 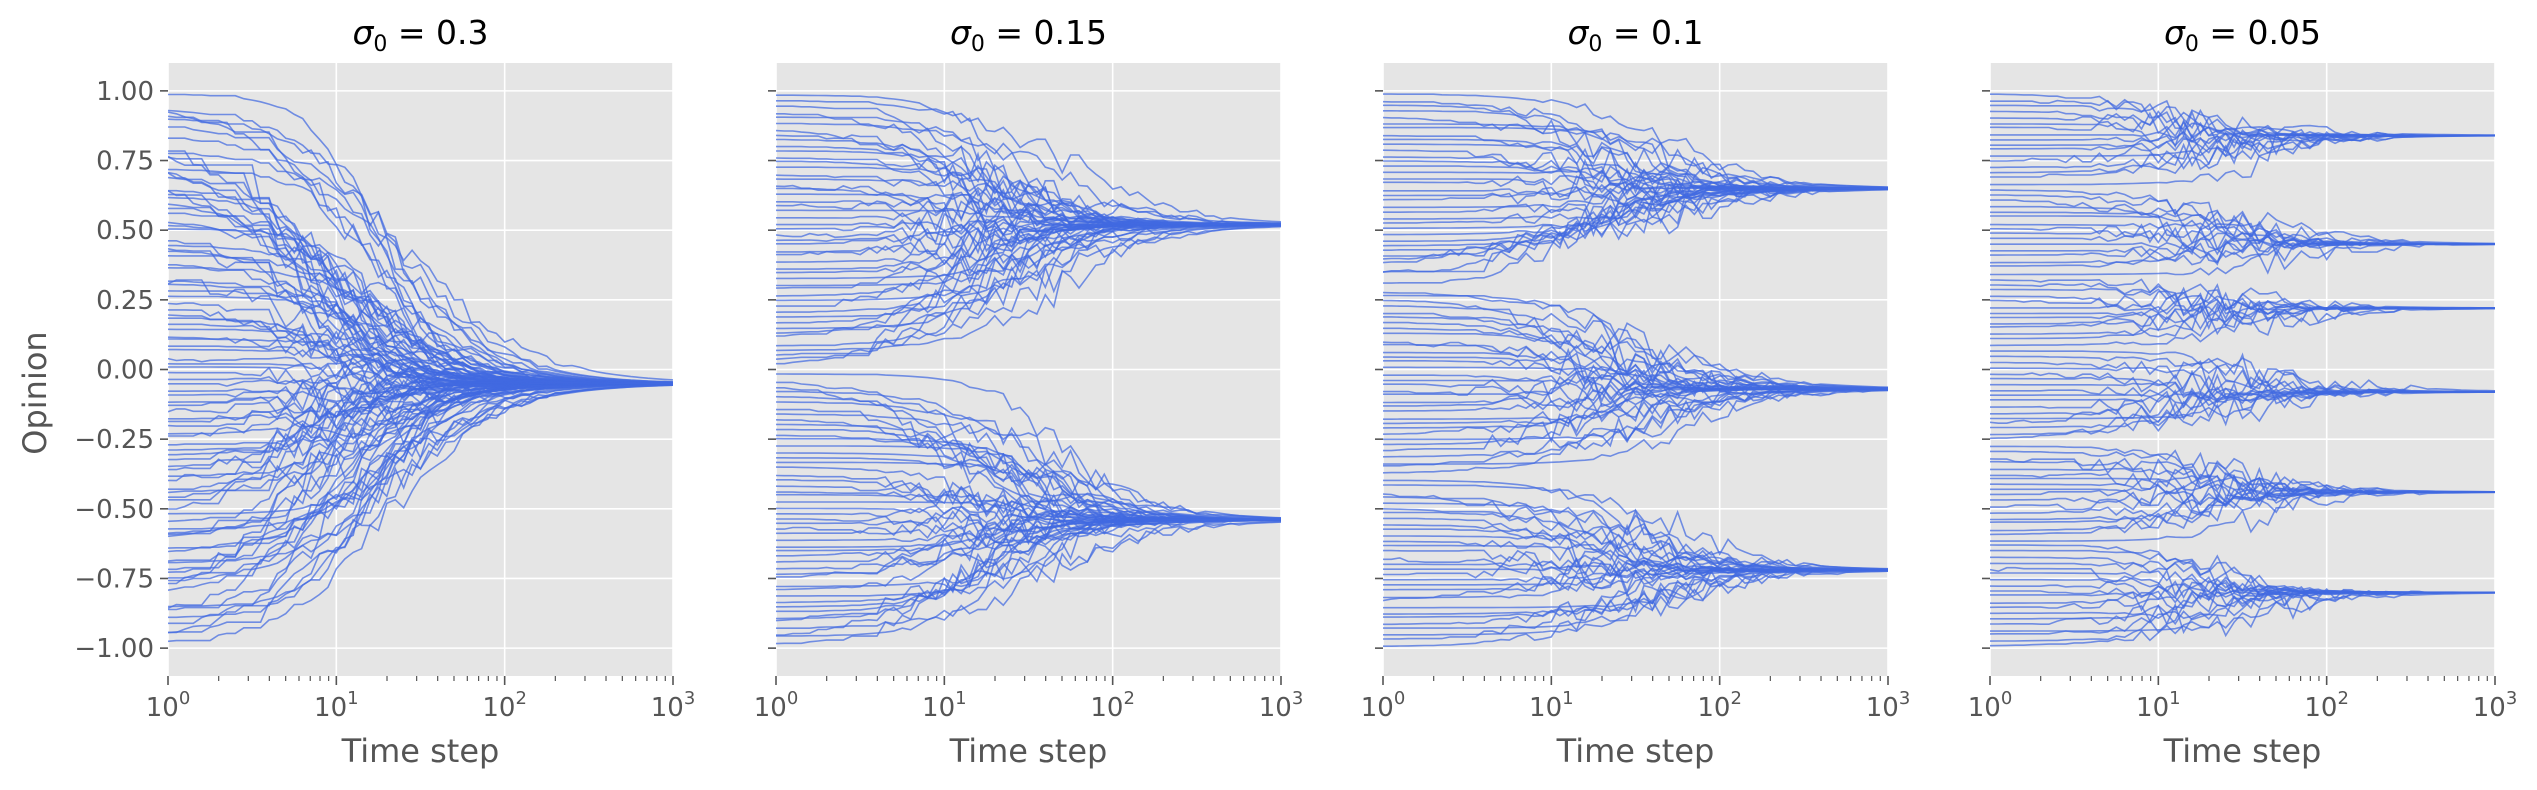 What do you see at coordinates (125, 301) in the screenshot?
I see `y-tick-label: 0.25` at bounding box center [125, 301].